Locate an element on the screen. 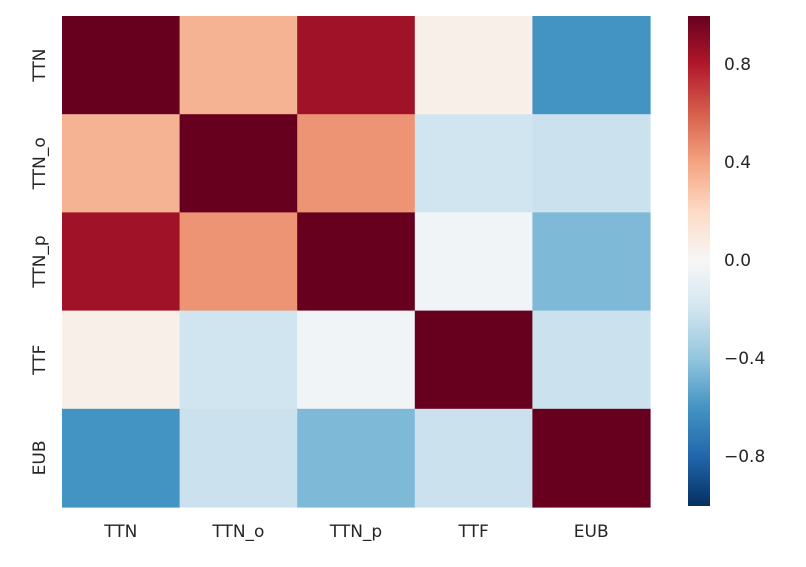 The width and height of the screenshot is (806, 567). heatmap-cell-TTN-TTN_p is located at coordinates (356, 65).